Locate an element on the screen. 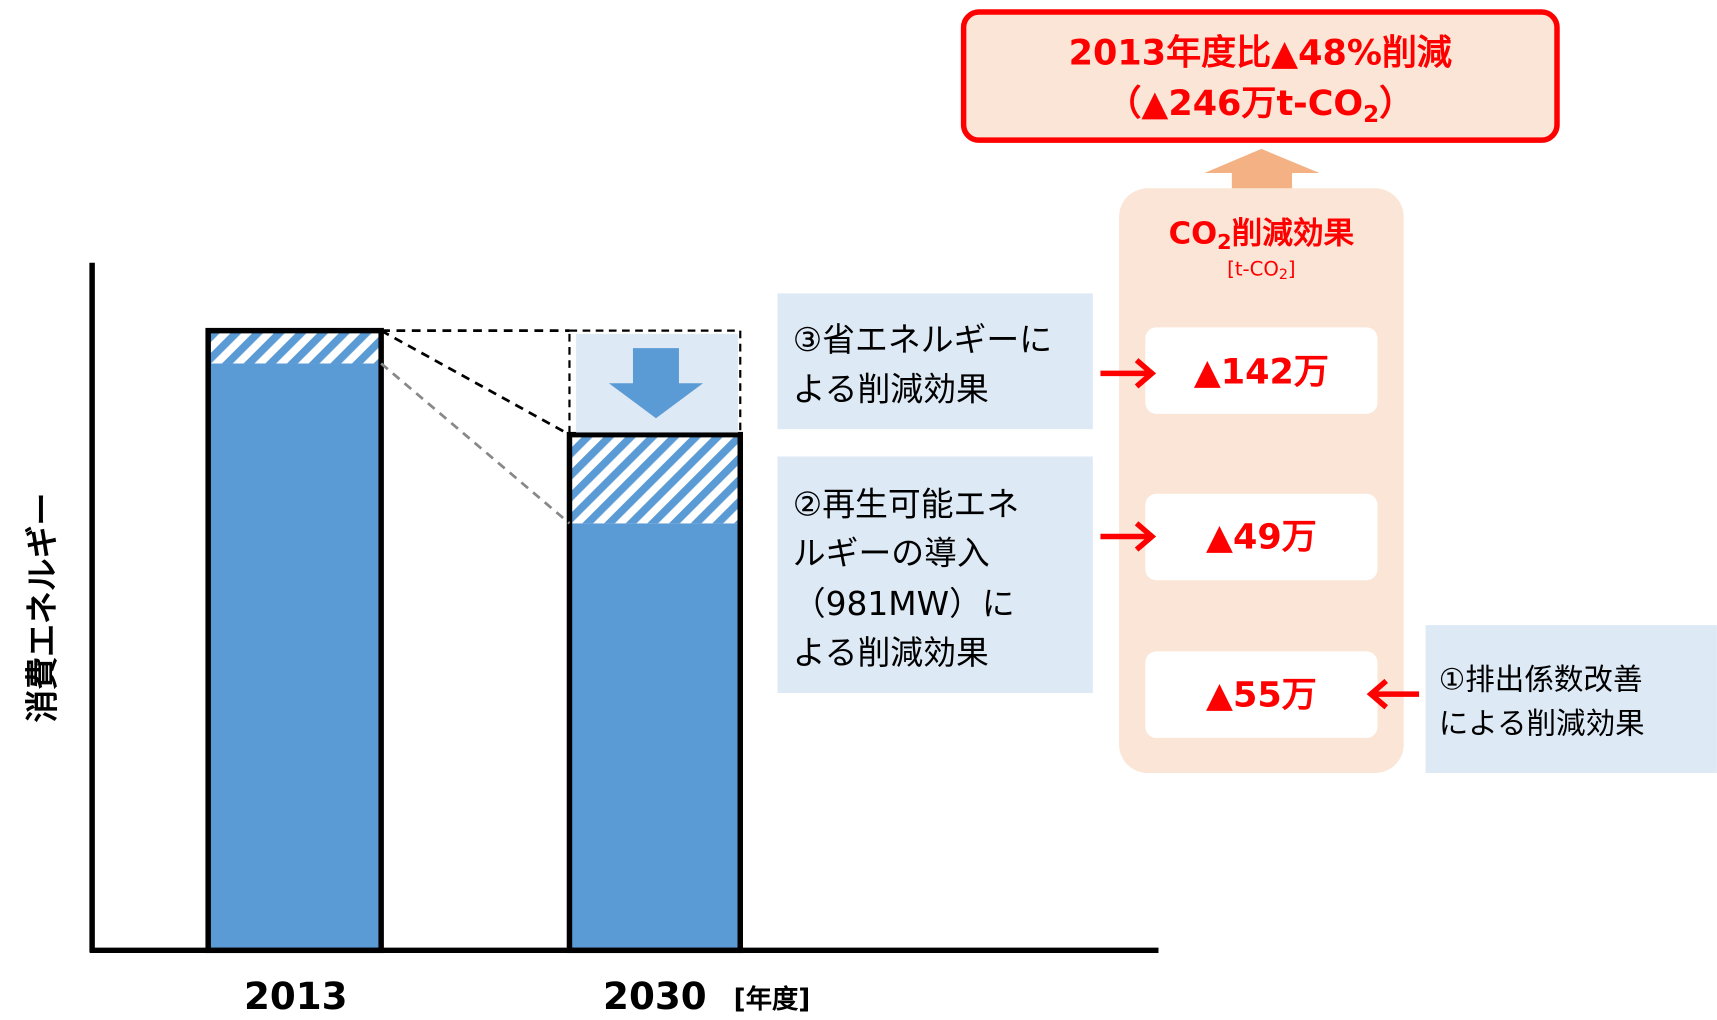  x-unit: [年度] is located at coordinates (772, 999).